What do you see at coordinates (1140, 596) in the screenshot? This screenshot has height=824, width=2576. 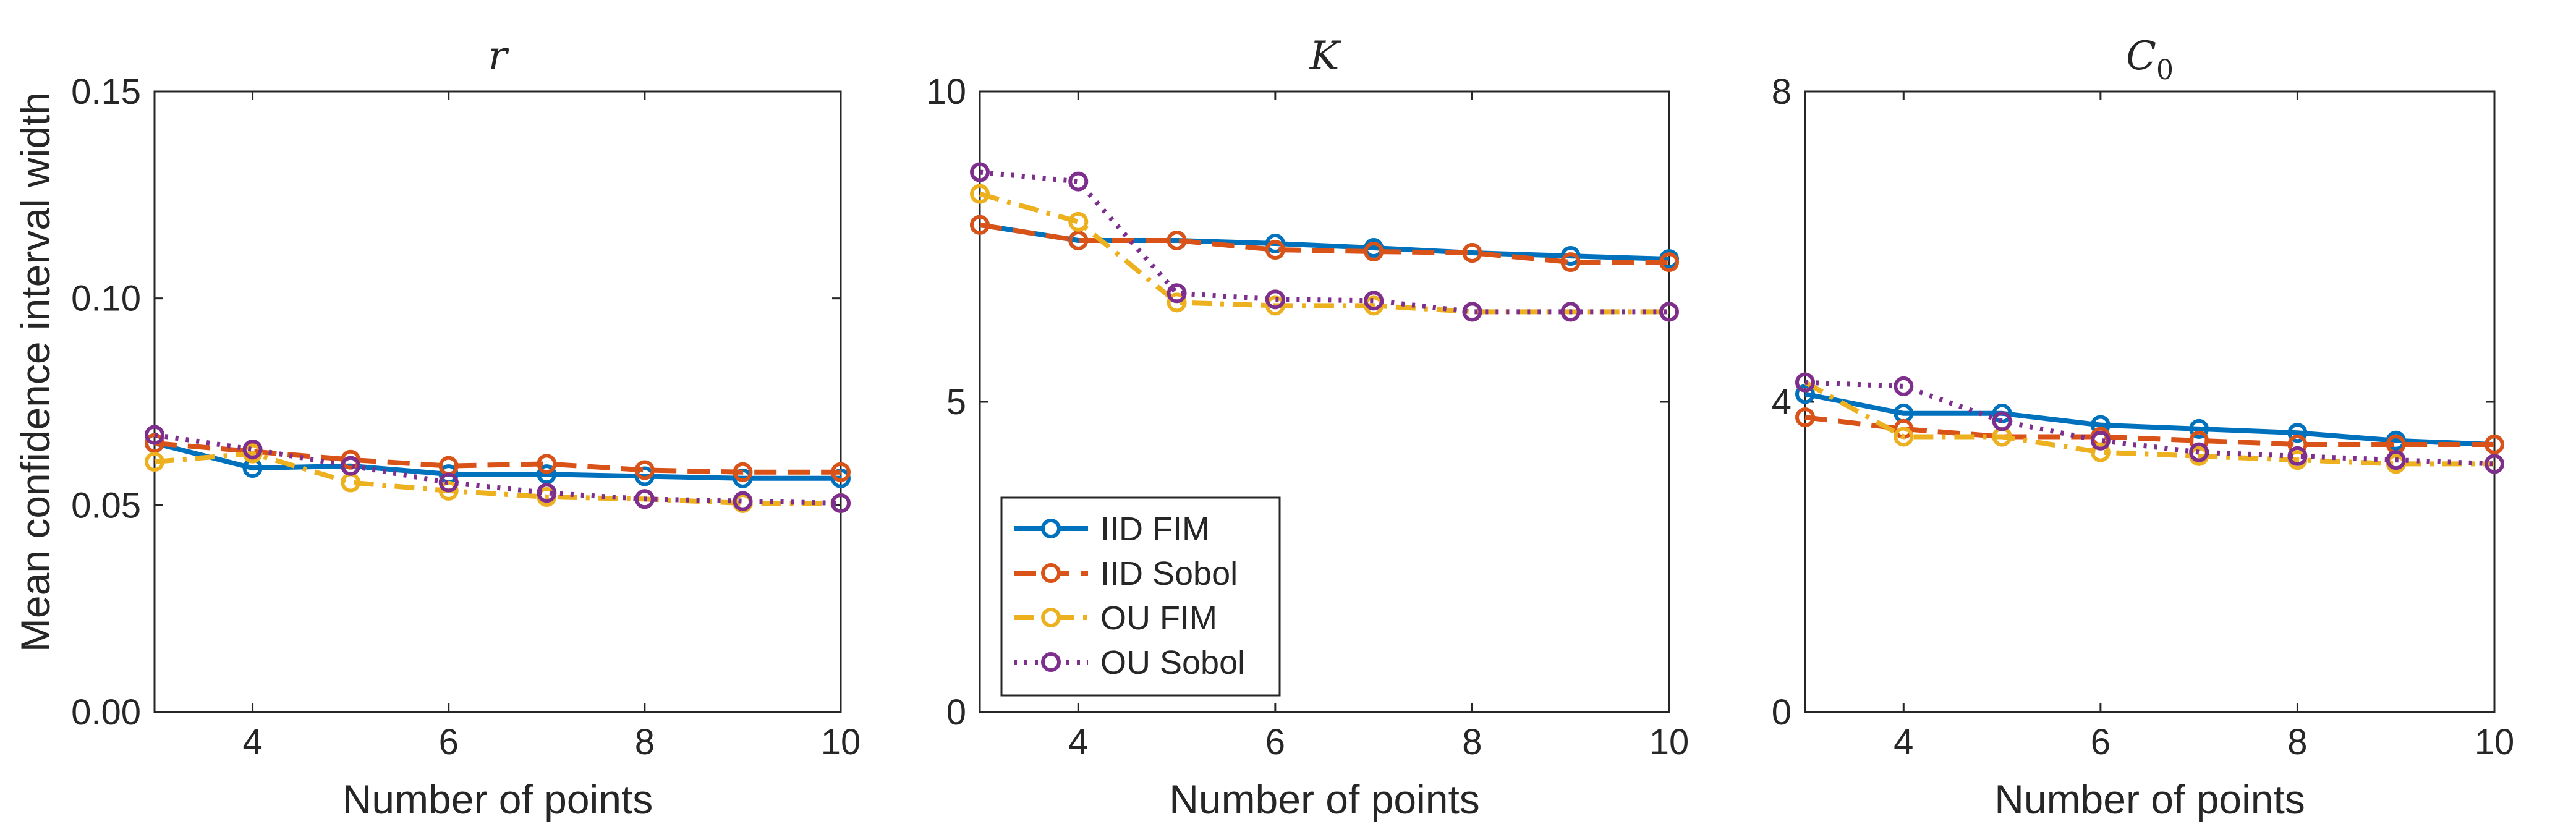 I see `legend: IID FIM IID Sobol OU FIM OU Sobol` at bounding box center [1140, 596].